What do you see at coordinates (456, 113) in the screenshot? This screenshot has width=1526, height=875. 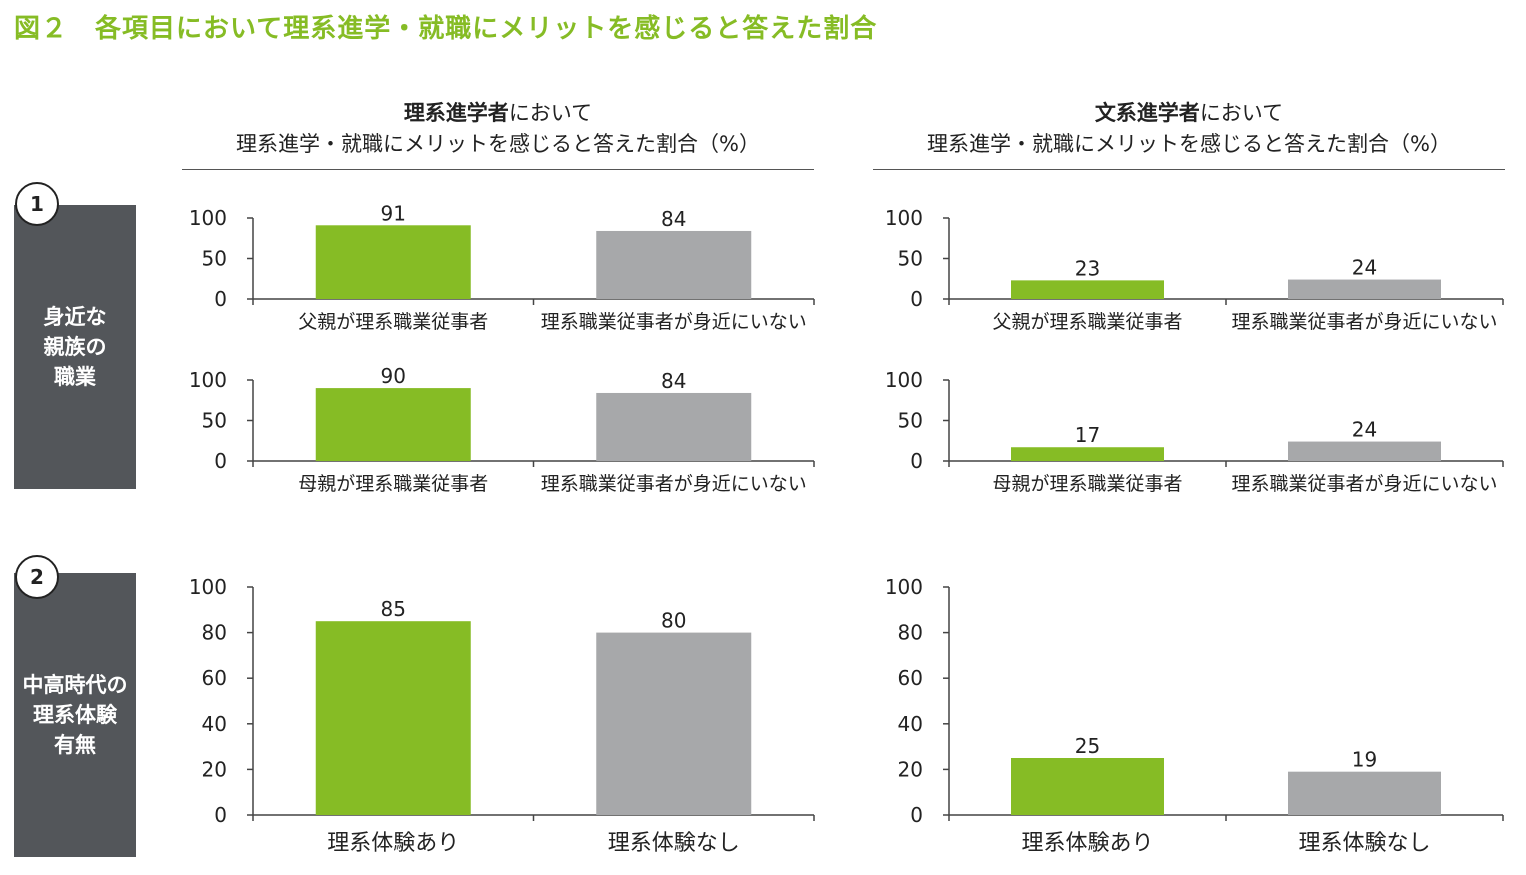 I see `column-header-bold: 理系進学者` at bounding box center [456, 113].